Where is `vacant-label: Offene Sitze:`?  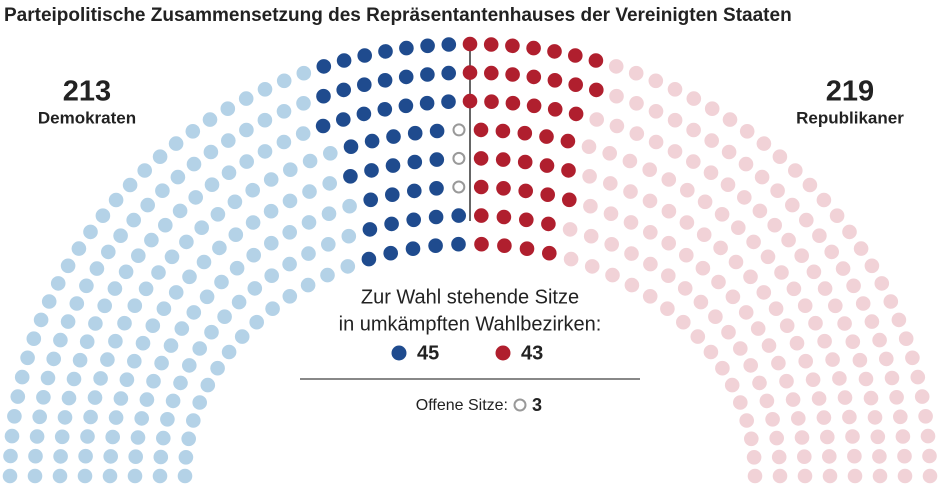 vacant-label: Offene Sitze: is located at coordinates (462, 405).